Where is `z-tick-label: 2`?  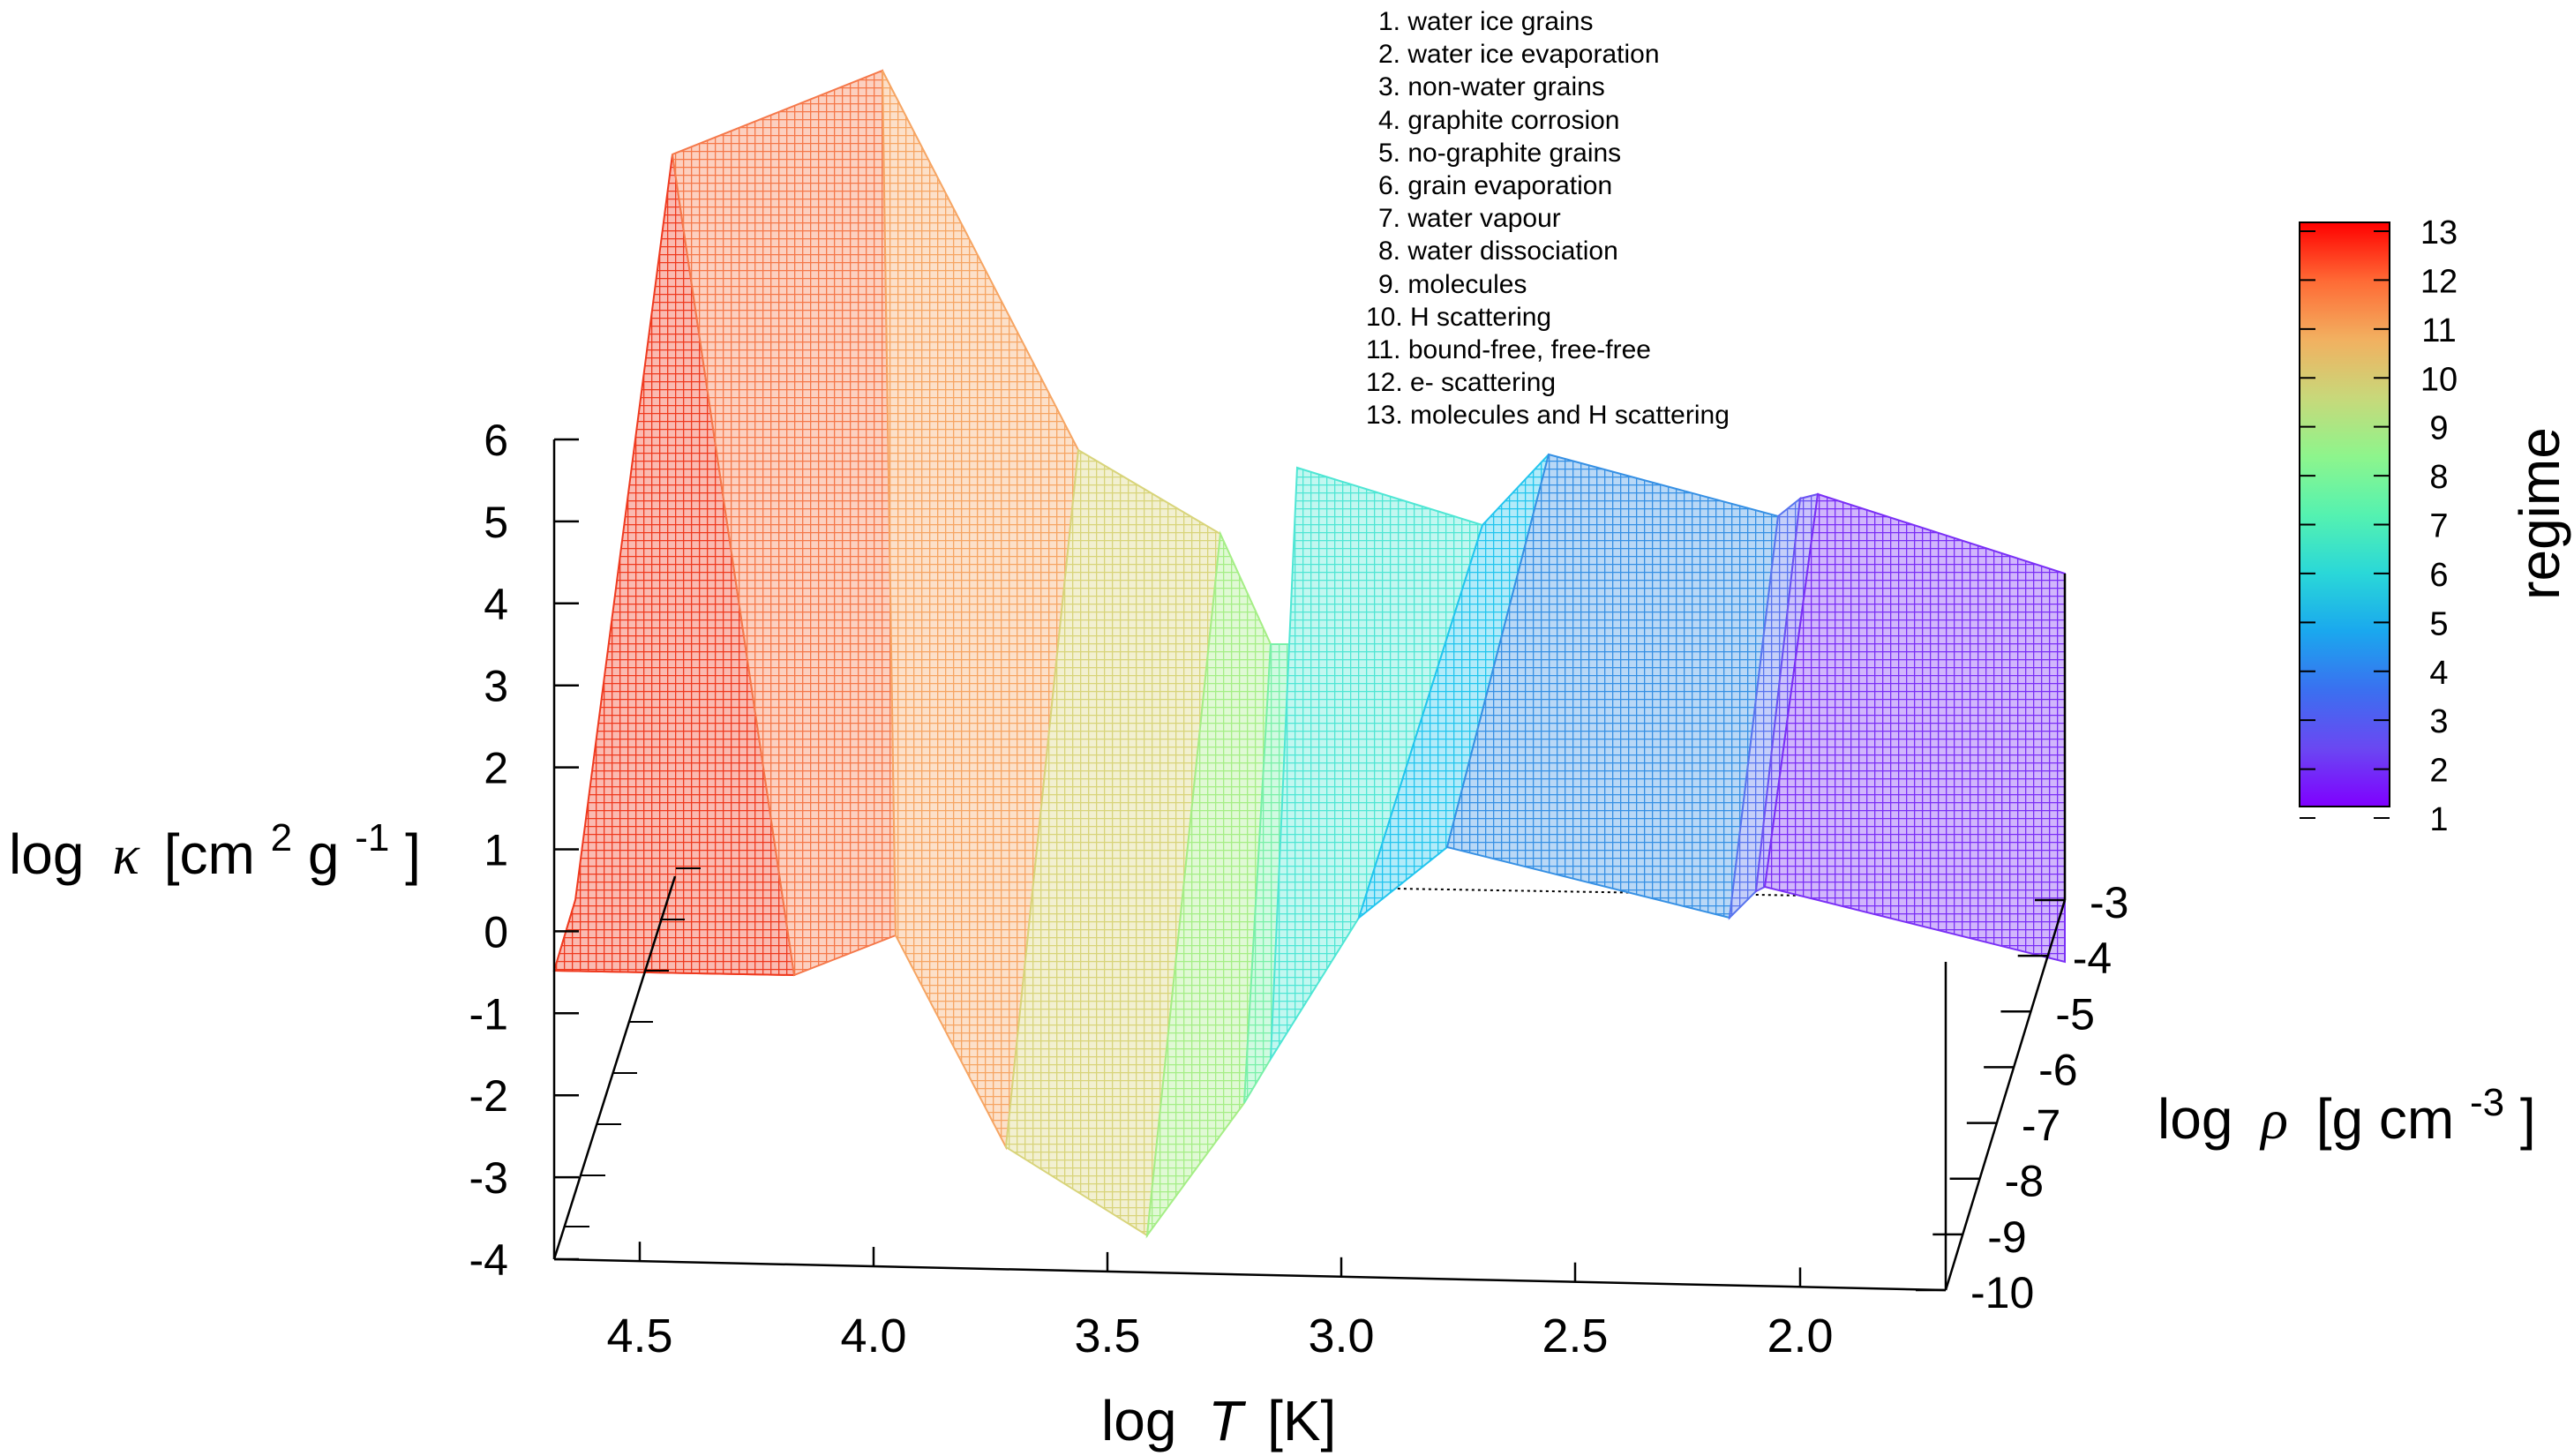
z-tick-label: 2 is located at coordinates (496, 768).